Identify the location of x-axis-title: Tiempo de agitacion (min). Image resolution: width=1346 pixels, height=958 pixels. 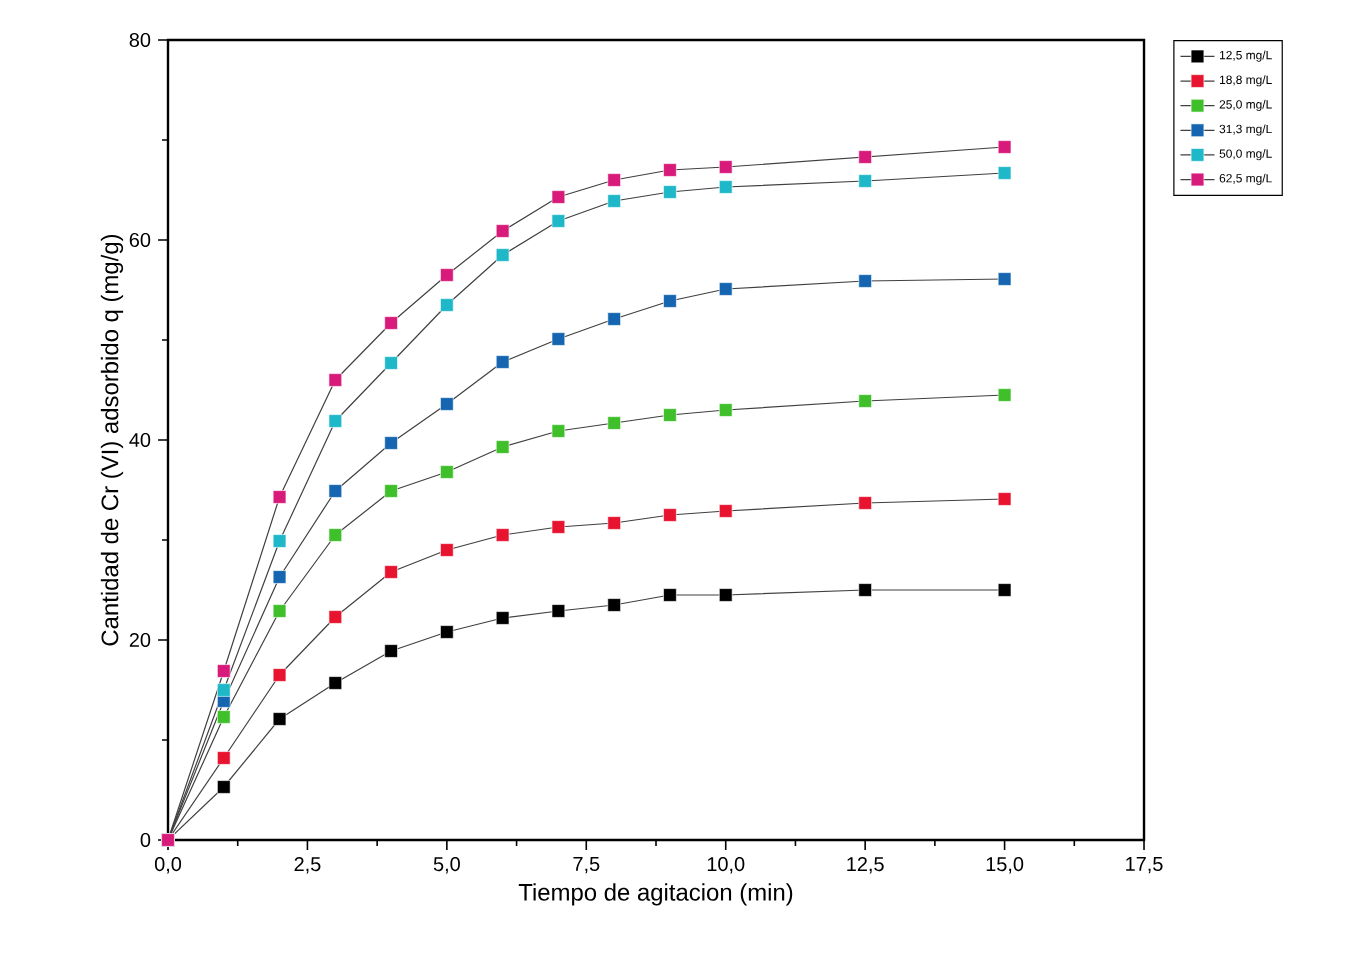
(655, 894).